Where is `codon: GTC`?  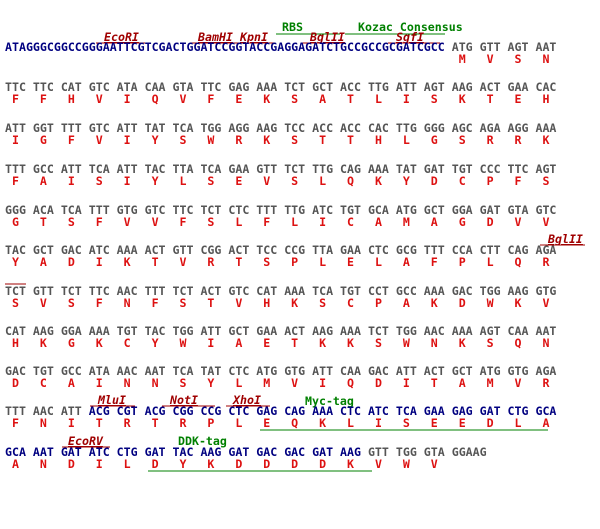
codon: GTC is located at coordinates (545, 210).